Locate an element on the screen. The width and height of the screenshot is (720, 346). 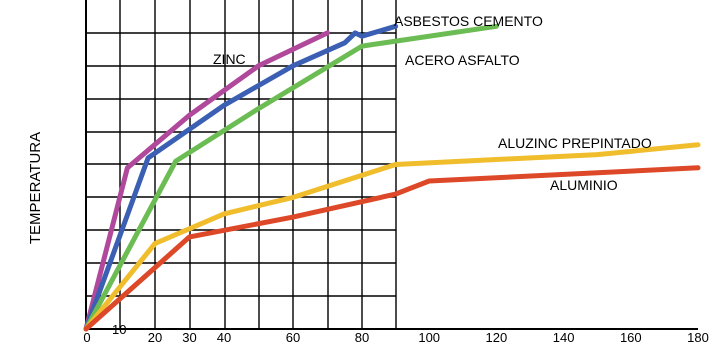
x-tick-label: 140 is located at coordinates (564, 337).